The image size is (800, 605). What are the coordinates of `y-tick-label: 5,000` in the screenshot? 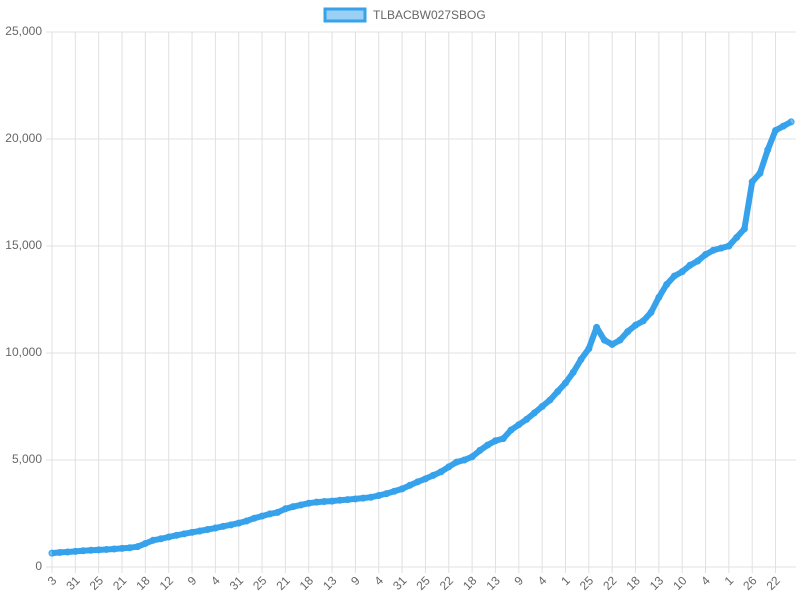 It's located at (27, 459).